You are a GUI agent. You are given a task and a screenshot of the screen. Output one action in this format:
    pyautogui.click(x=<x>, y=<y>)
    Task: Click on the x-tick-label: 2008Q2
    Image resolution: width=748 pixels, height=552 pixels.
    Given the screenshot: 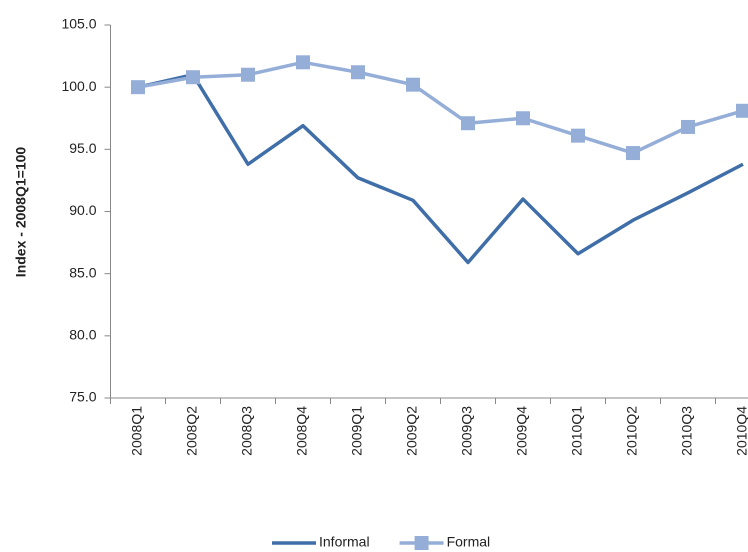 What is the action you would take?
    pyautogui.click(x=192, y=431)
    